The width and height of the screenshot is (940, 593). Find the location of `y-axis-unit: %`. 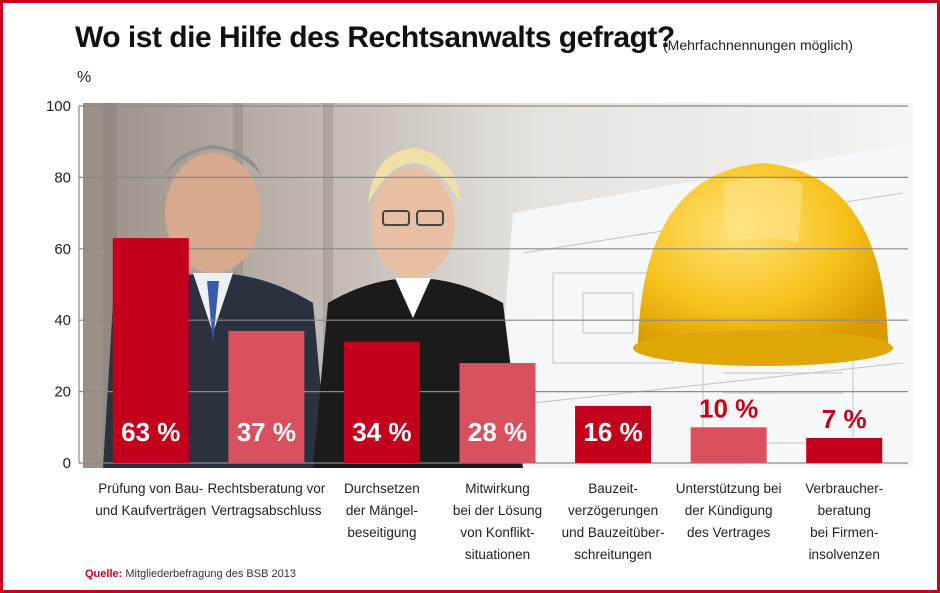

y-axis-unit: % is located at coordinates (84, 77).